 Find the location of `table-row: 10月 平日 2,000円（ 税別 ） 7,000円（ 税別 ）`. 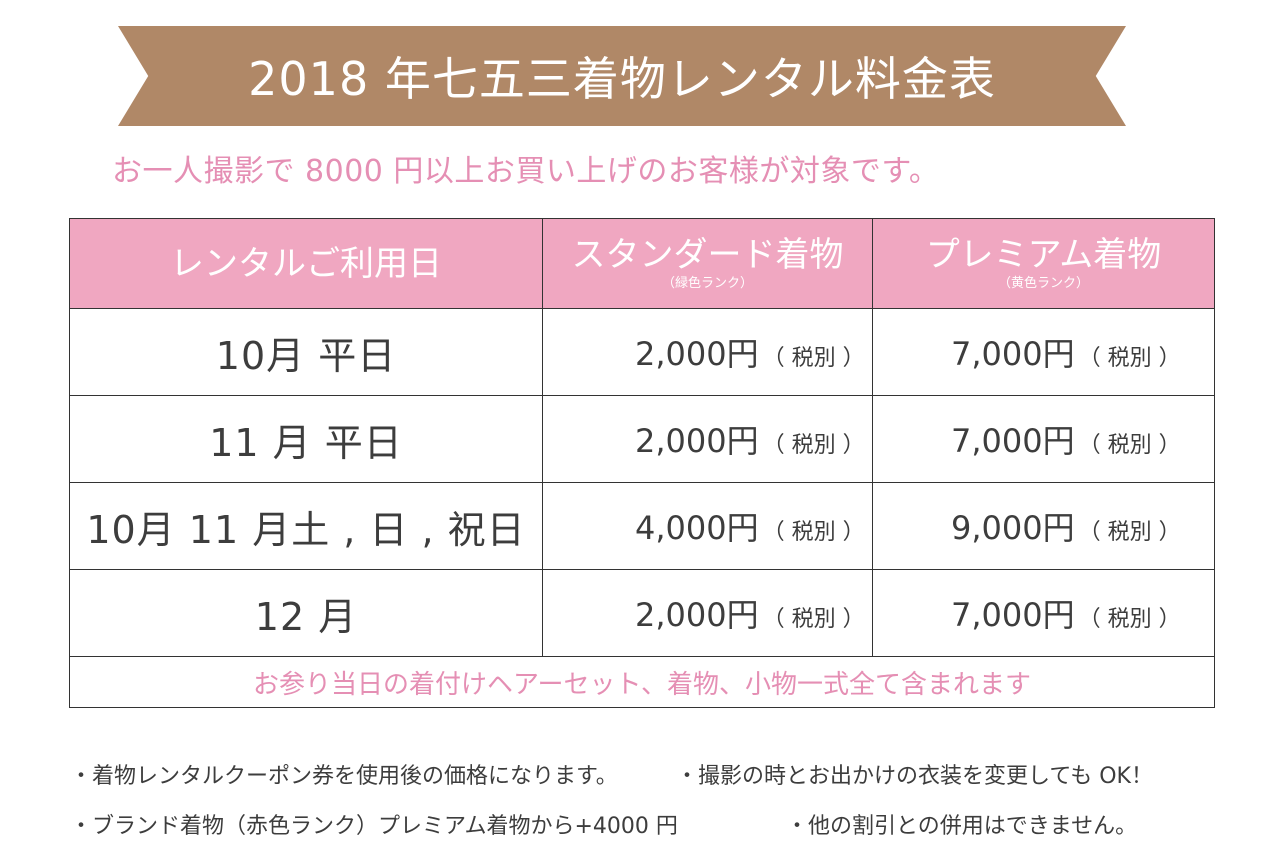

table-row: 10月 平日 2,000円（ 税別 ） 7,000円（ 税別 ） is located at coordinates (642, 352).